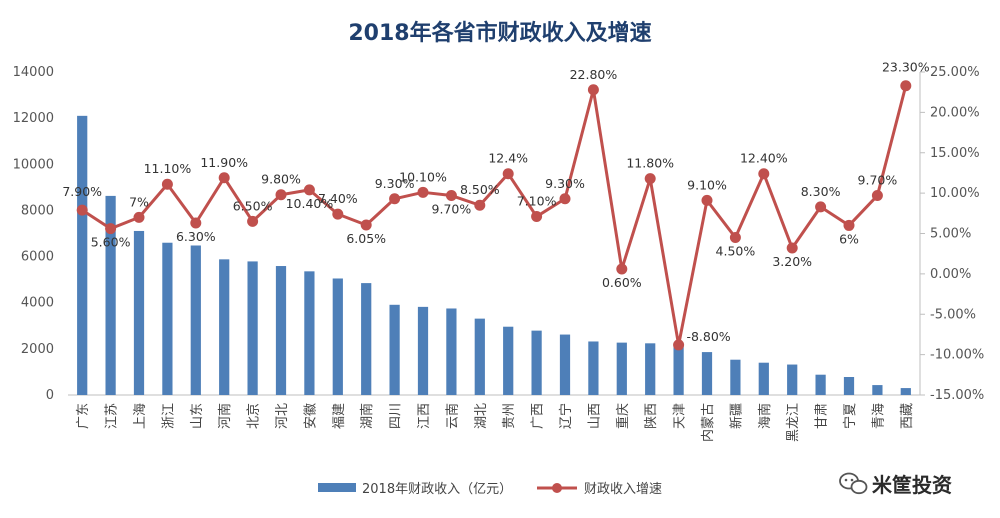 The image size is (1000, 518). Describe the element at coordinates (594, 74) in the screenshot. I see `data-label: 22.80%` at that location.